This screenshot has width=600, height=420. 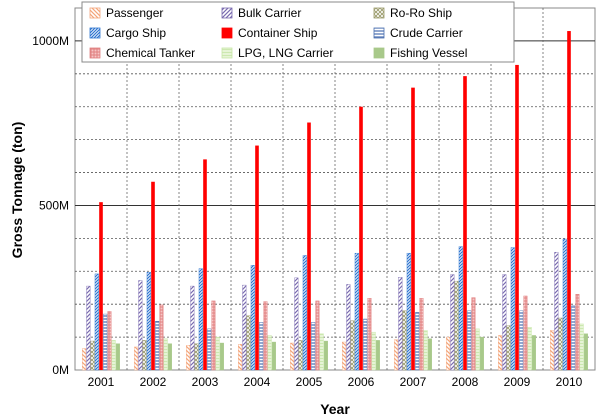 What do you see at coordinates (150, 53) in the screenshot?
I see `legend-label: Chemical Tanker` at bounding box center [150, 53].